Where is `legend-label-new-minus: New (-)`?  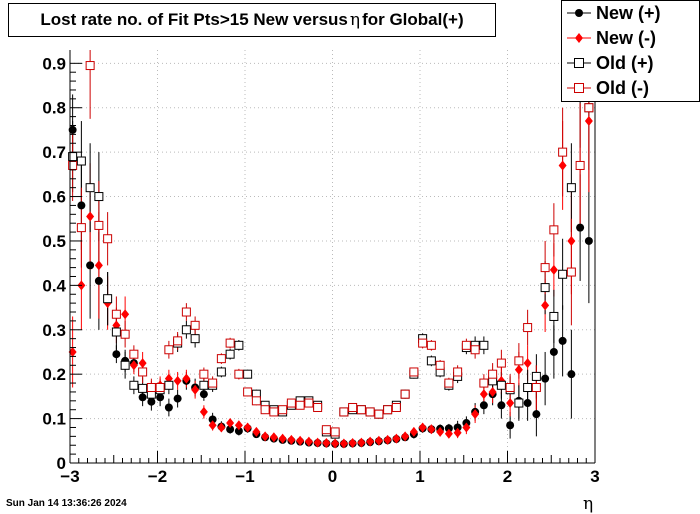 legend-label-new-minus: New (-) is located at coordinates (626, 38).